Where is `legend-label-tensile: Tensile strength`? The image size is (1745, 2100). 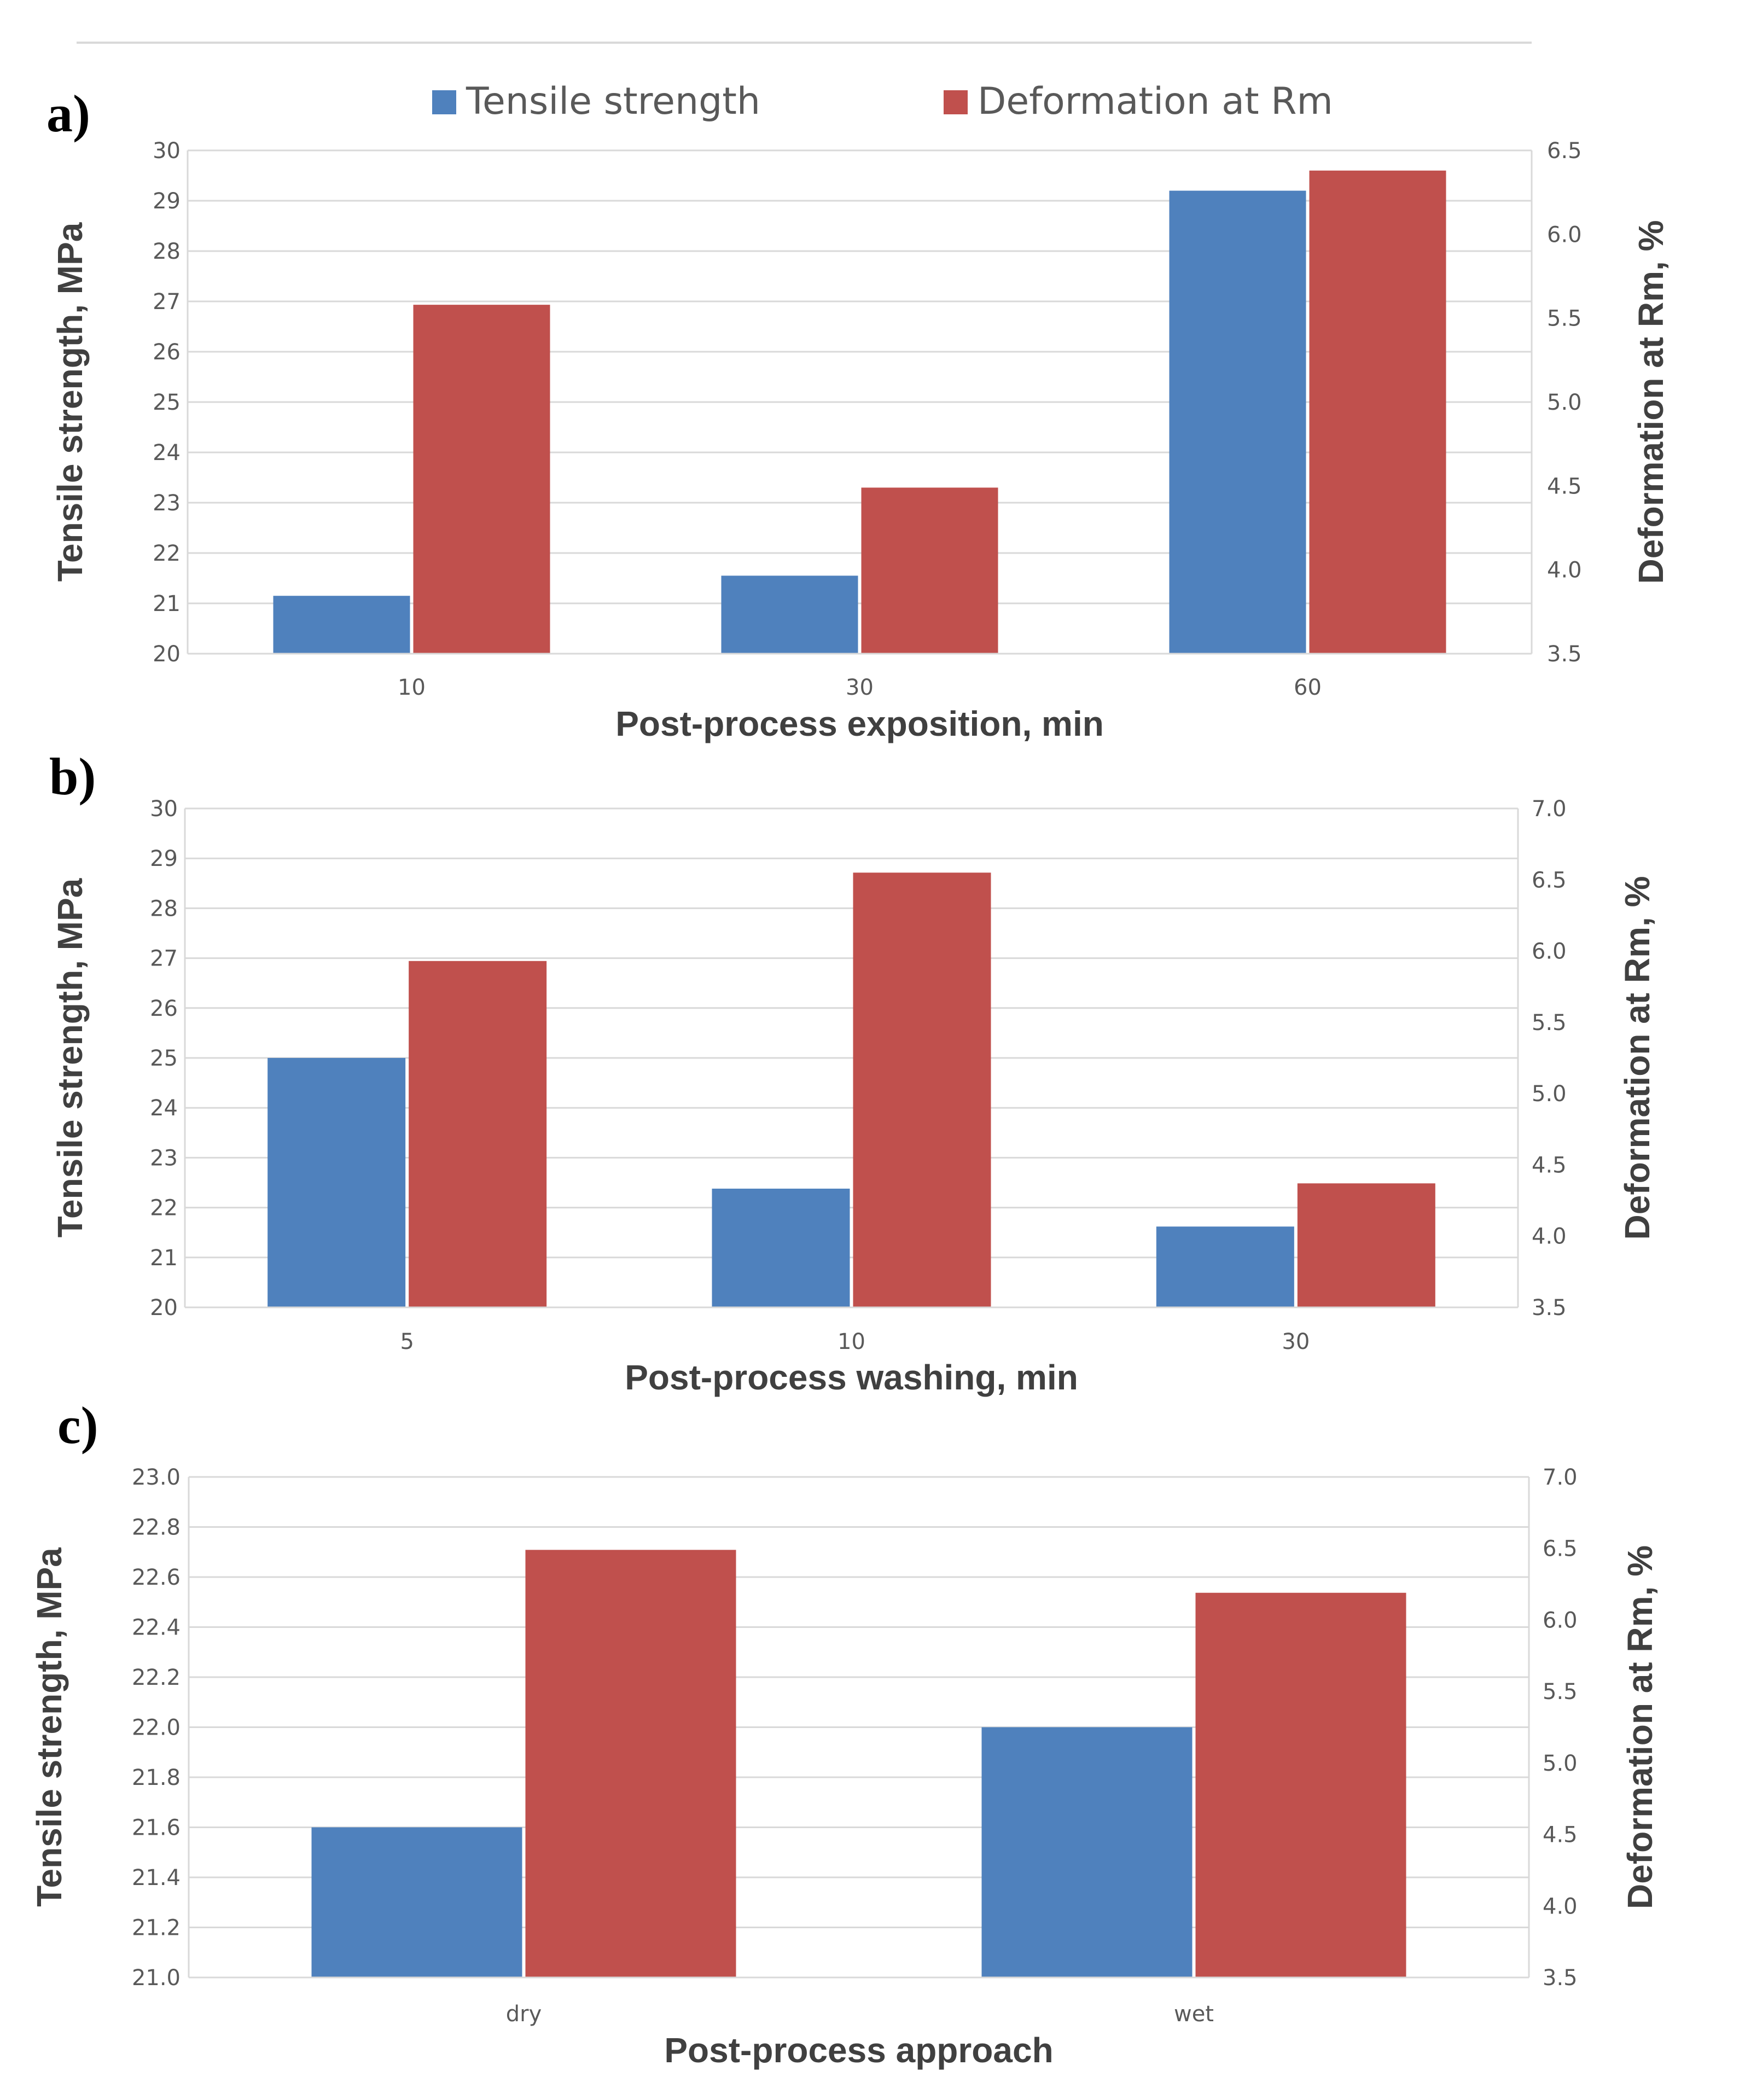
legend-label-tensile: Tensile strength is located at coordinates (613, 101).